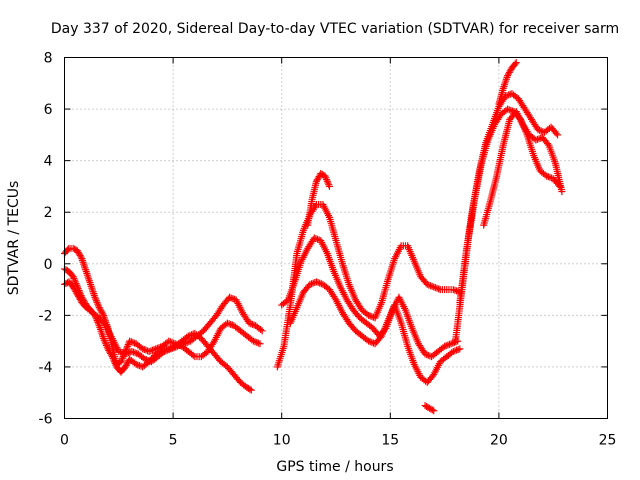  I want to click on y-axis-label: SDTVAR / TECUs, so click(14, 238).